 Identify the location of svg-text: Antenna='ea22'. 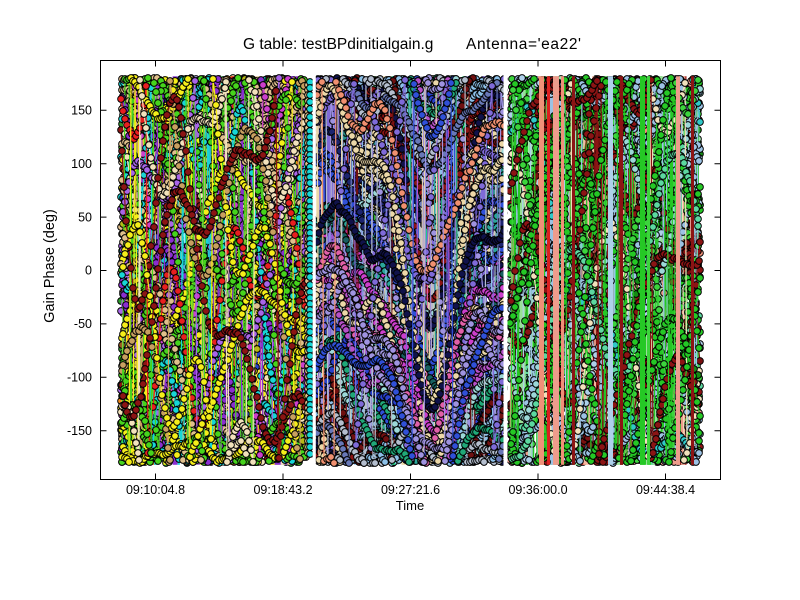
(524, 44).